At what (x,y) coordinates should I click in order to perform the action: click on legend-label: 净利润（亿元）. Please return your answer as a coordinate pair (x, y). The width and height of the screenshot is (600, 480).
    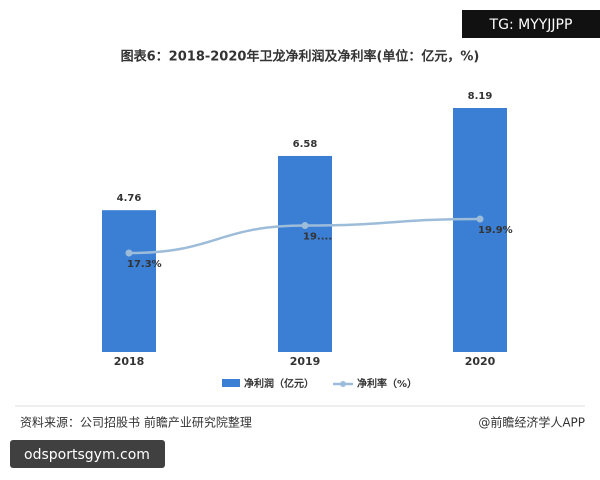
    Looking at the image, I should click on (279, 383).